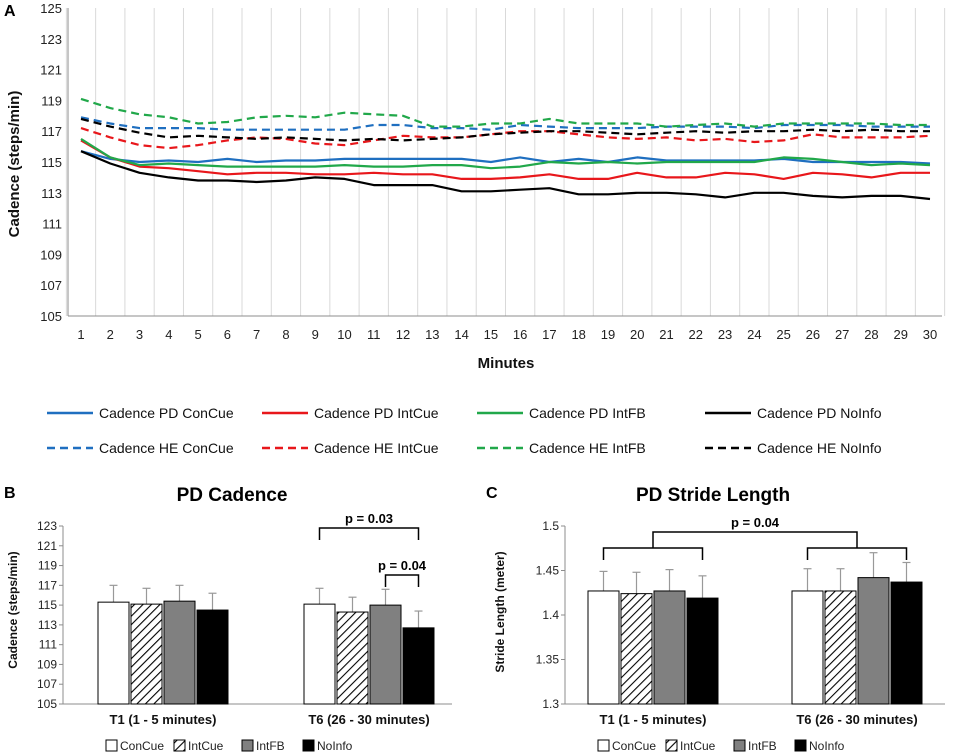 Image resolution: width=965 pixels, height=754 pixels. What do you see at coordinates (47, 546) in the screenshot?
I see `panel-y-tick-label: 121` at bounding box center [47, 546].